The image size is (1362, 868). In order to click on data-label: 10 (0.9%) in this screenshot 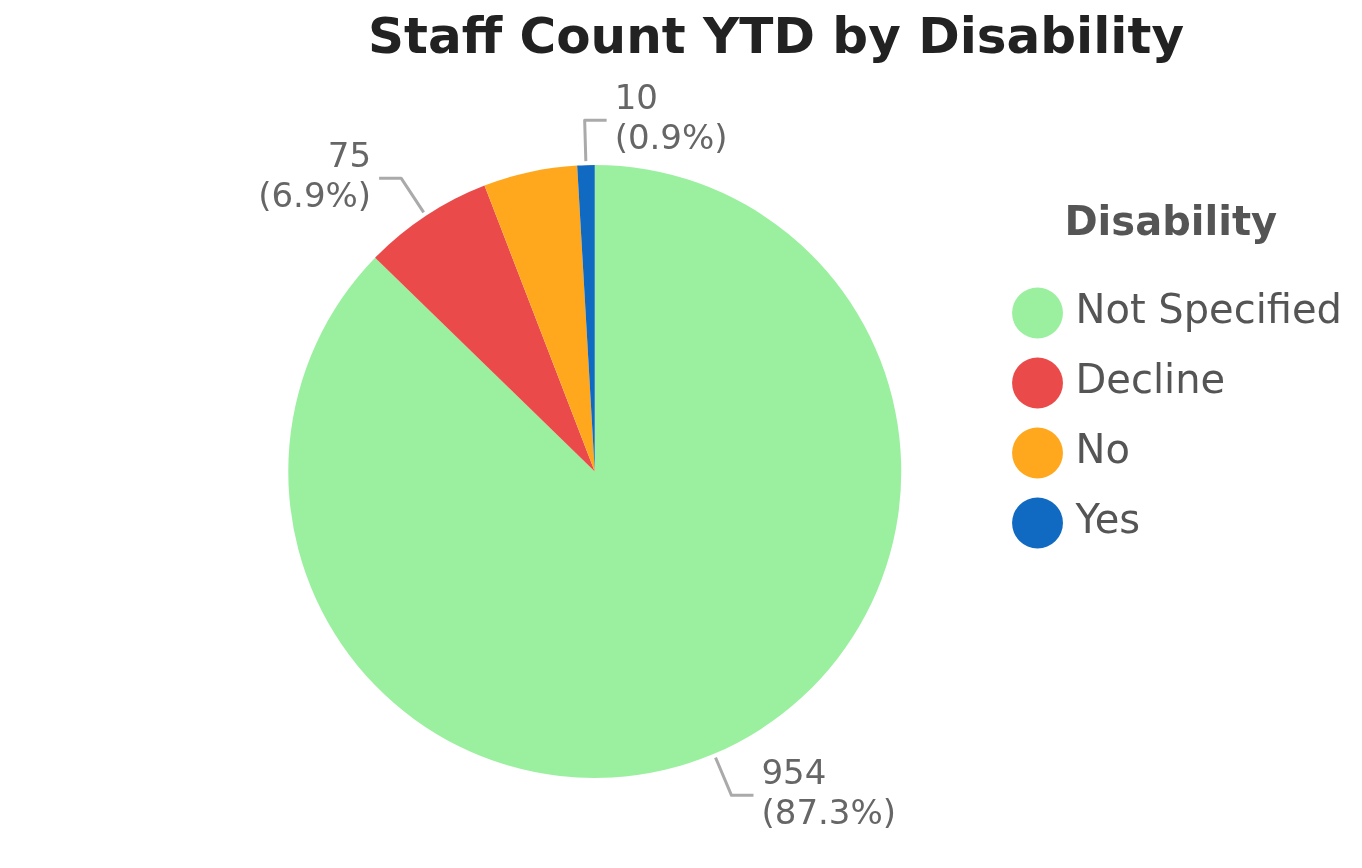, I will do `click(671, 116)`.